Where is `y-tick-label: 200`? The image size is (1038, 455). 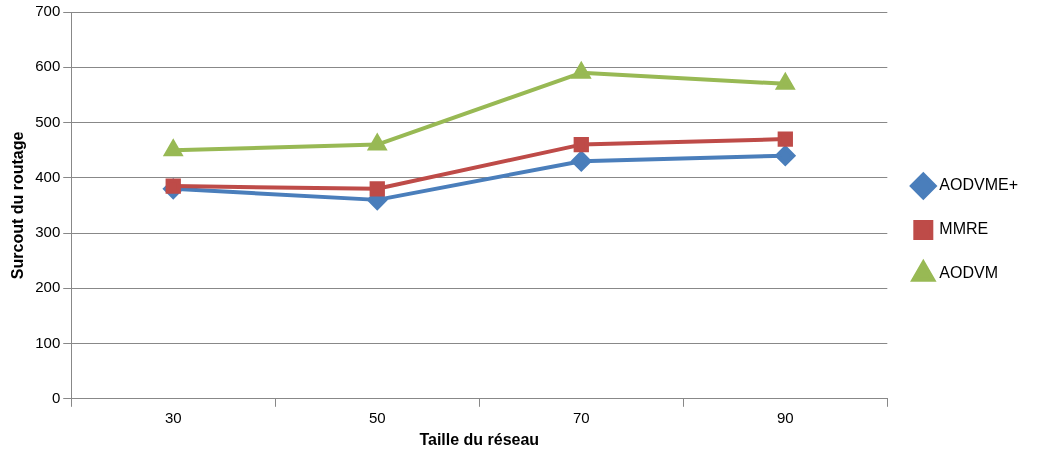
y-tick-label: 200 is located at coordinates (48, 287).